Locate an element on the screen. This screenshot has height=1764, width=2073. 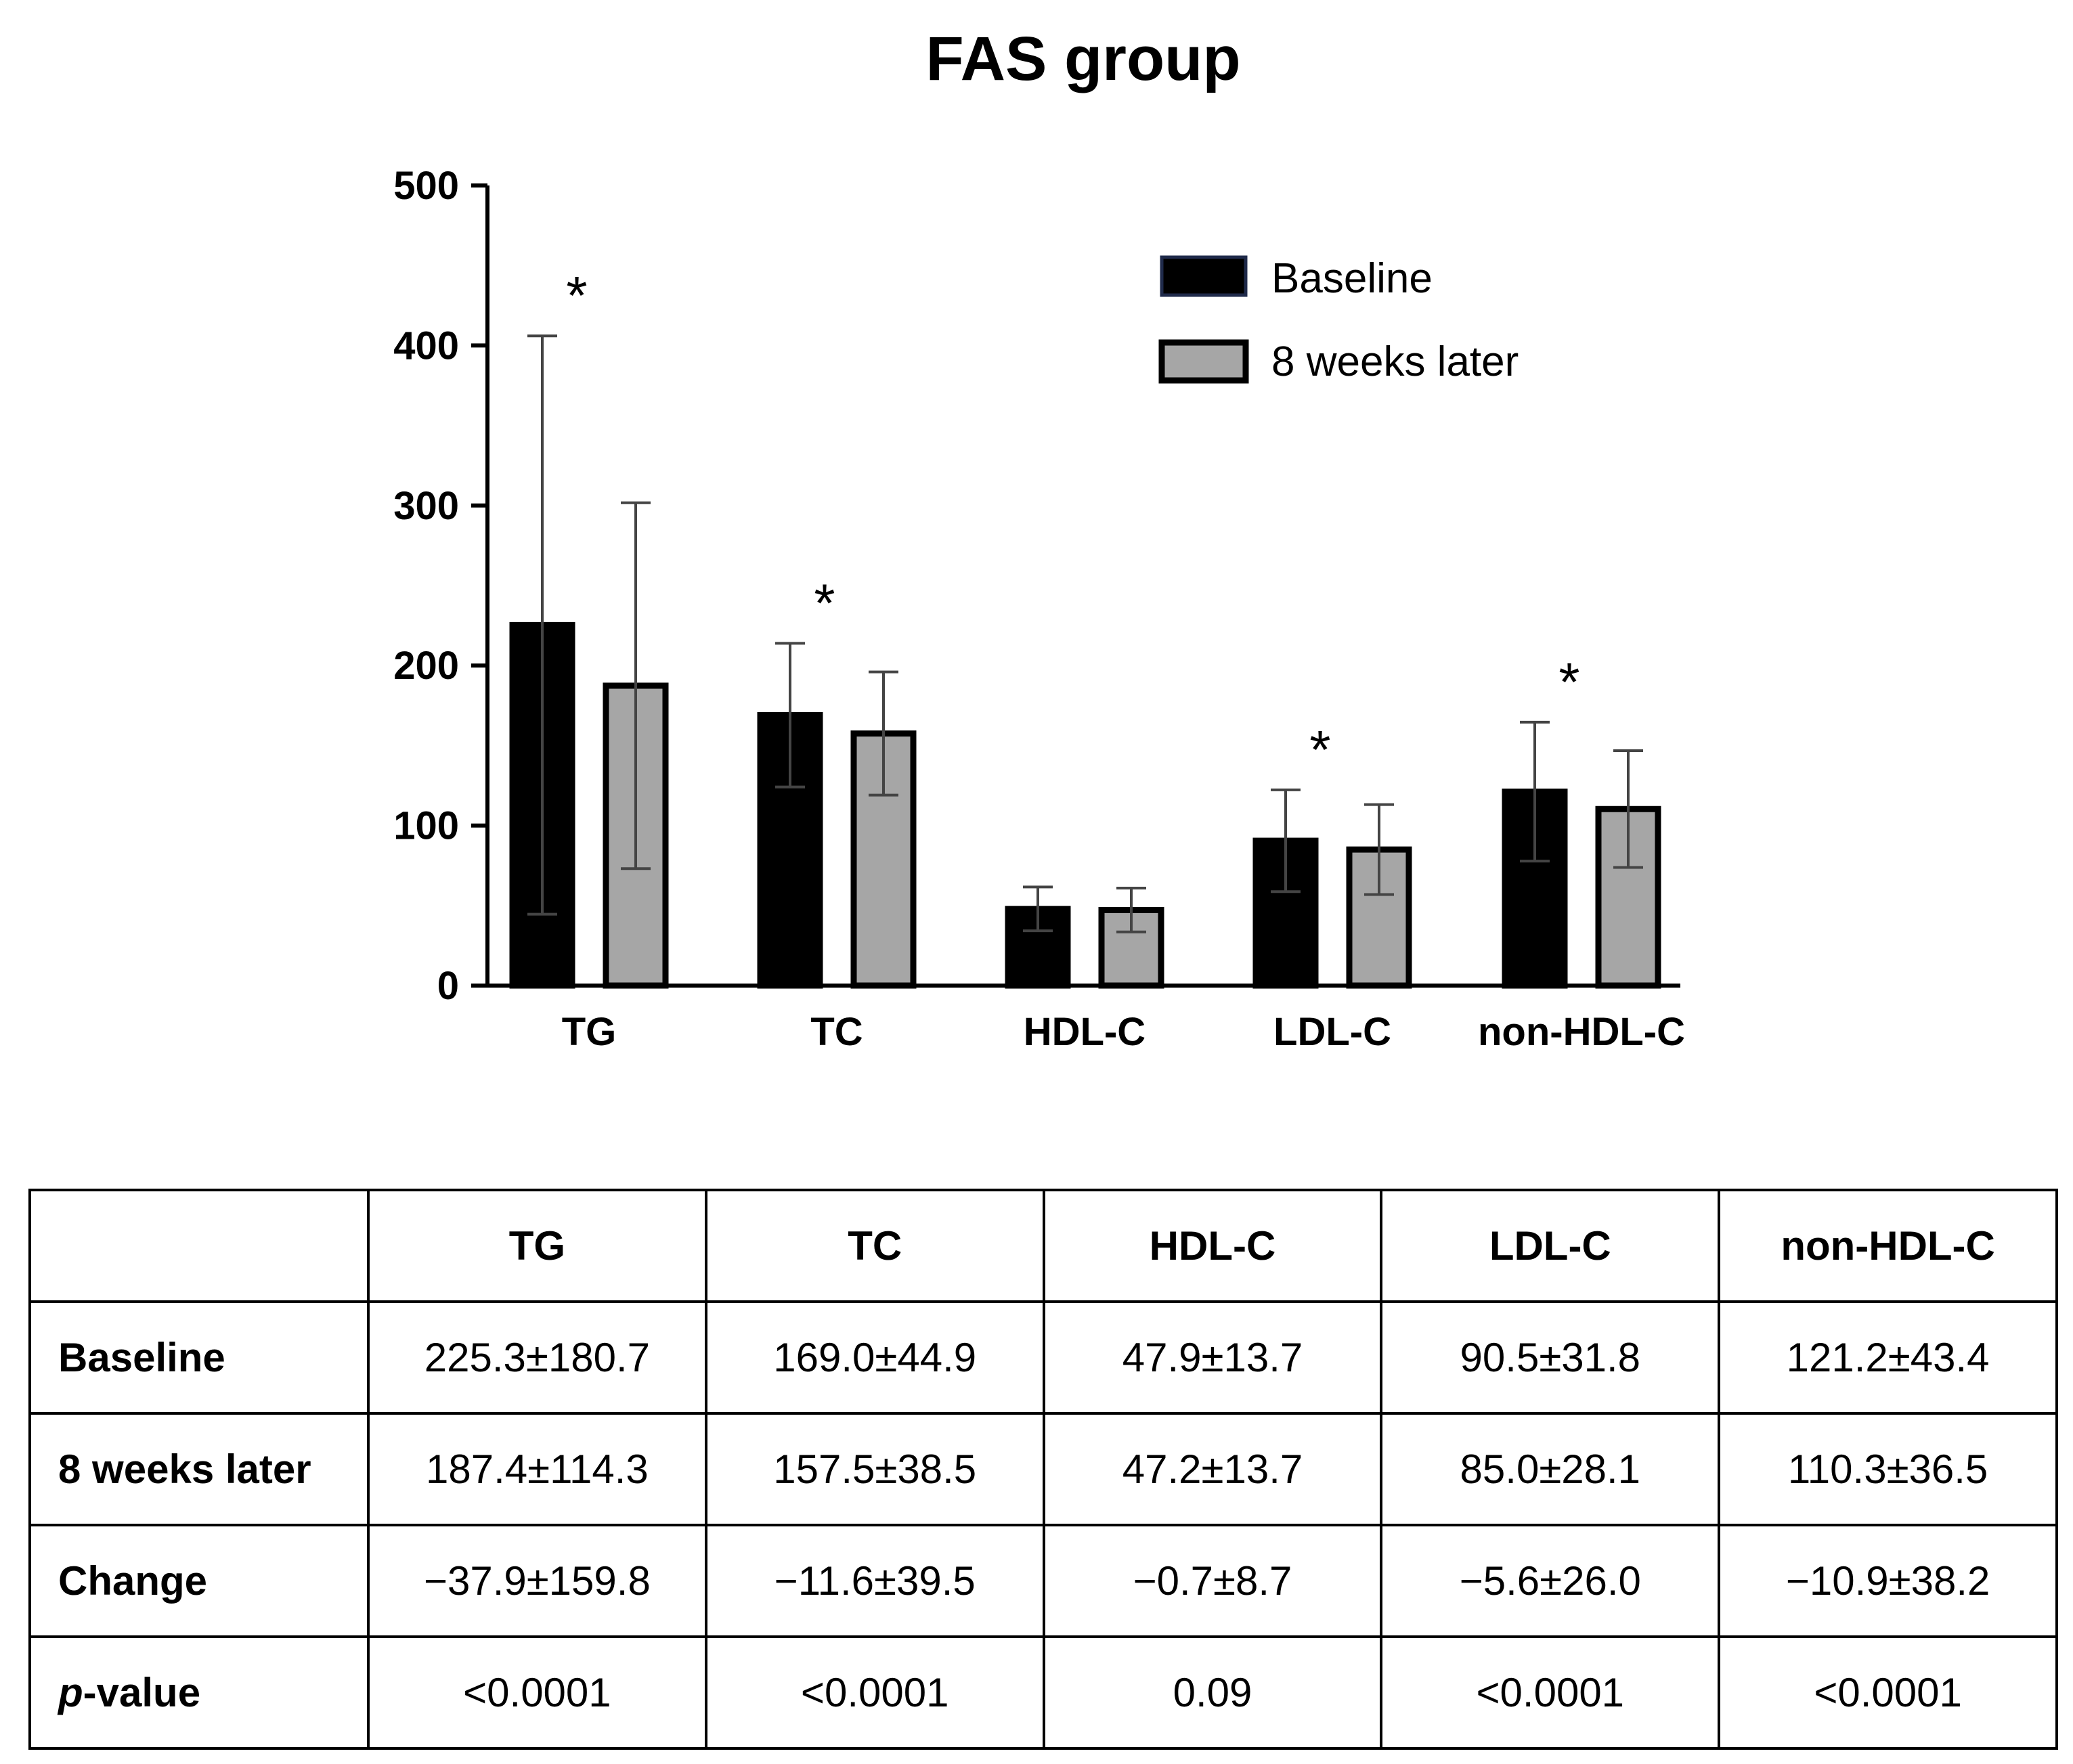
y-tick-label: 400 is located at coordinates (426, 346).